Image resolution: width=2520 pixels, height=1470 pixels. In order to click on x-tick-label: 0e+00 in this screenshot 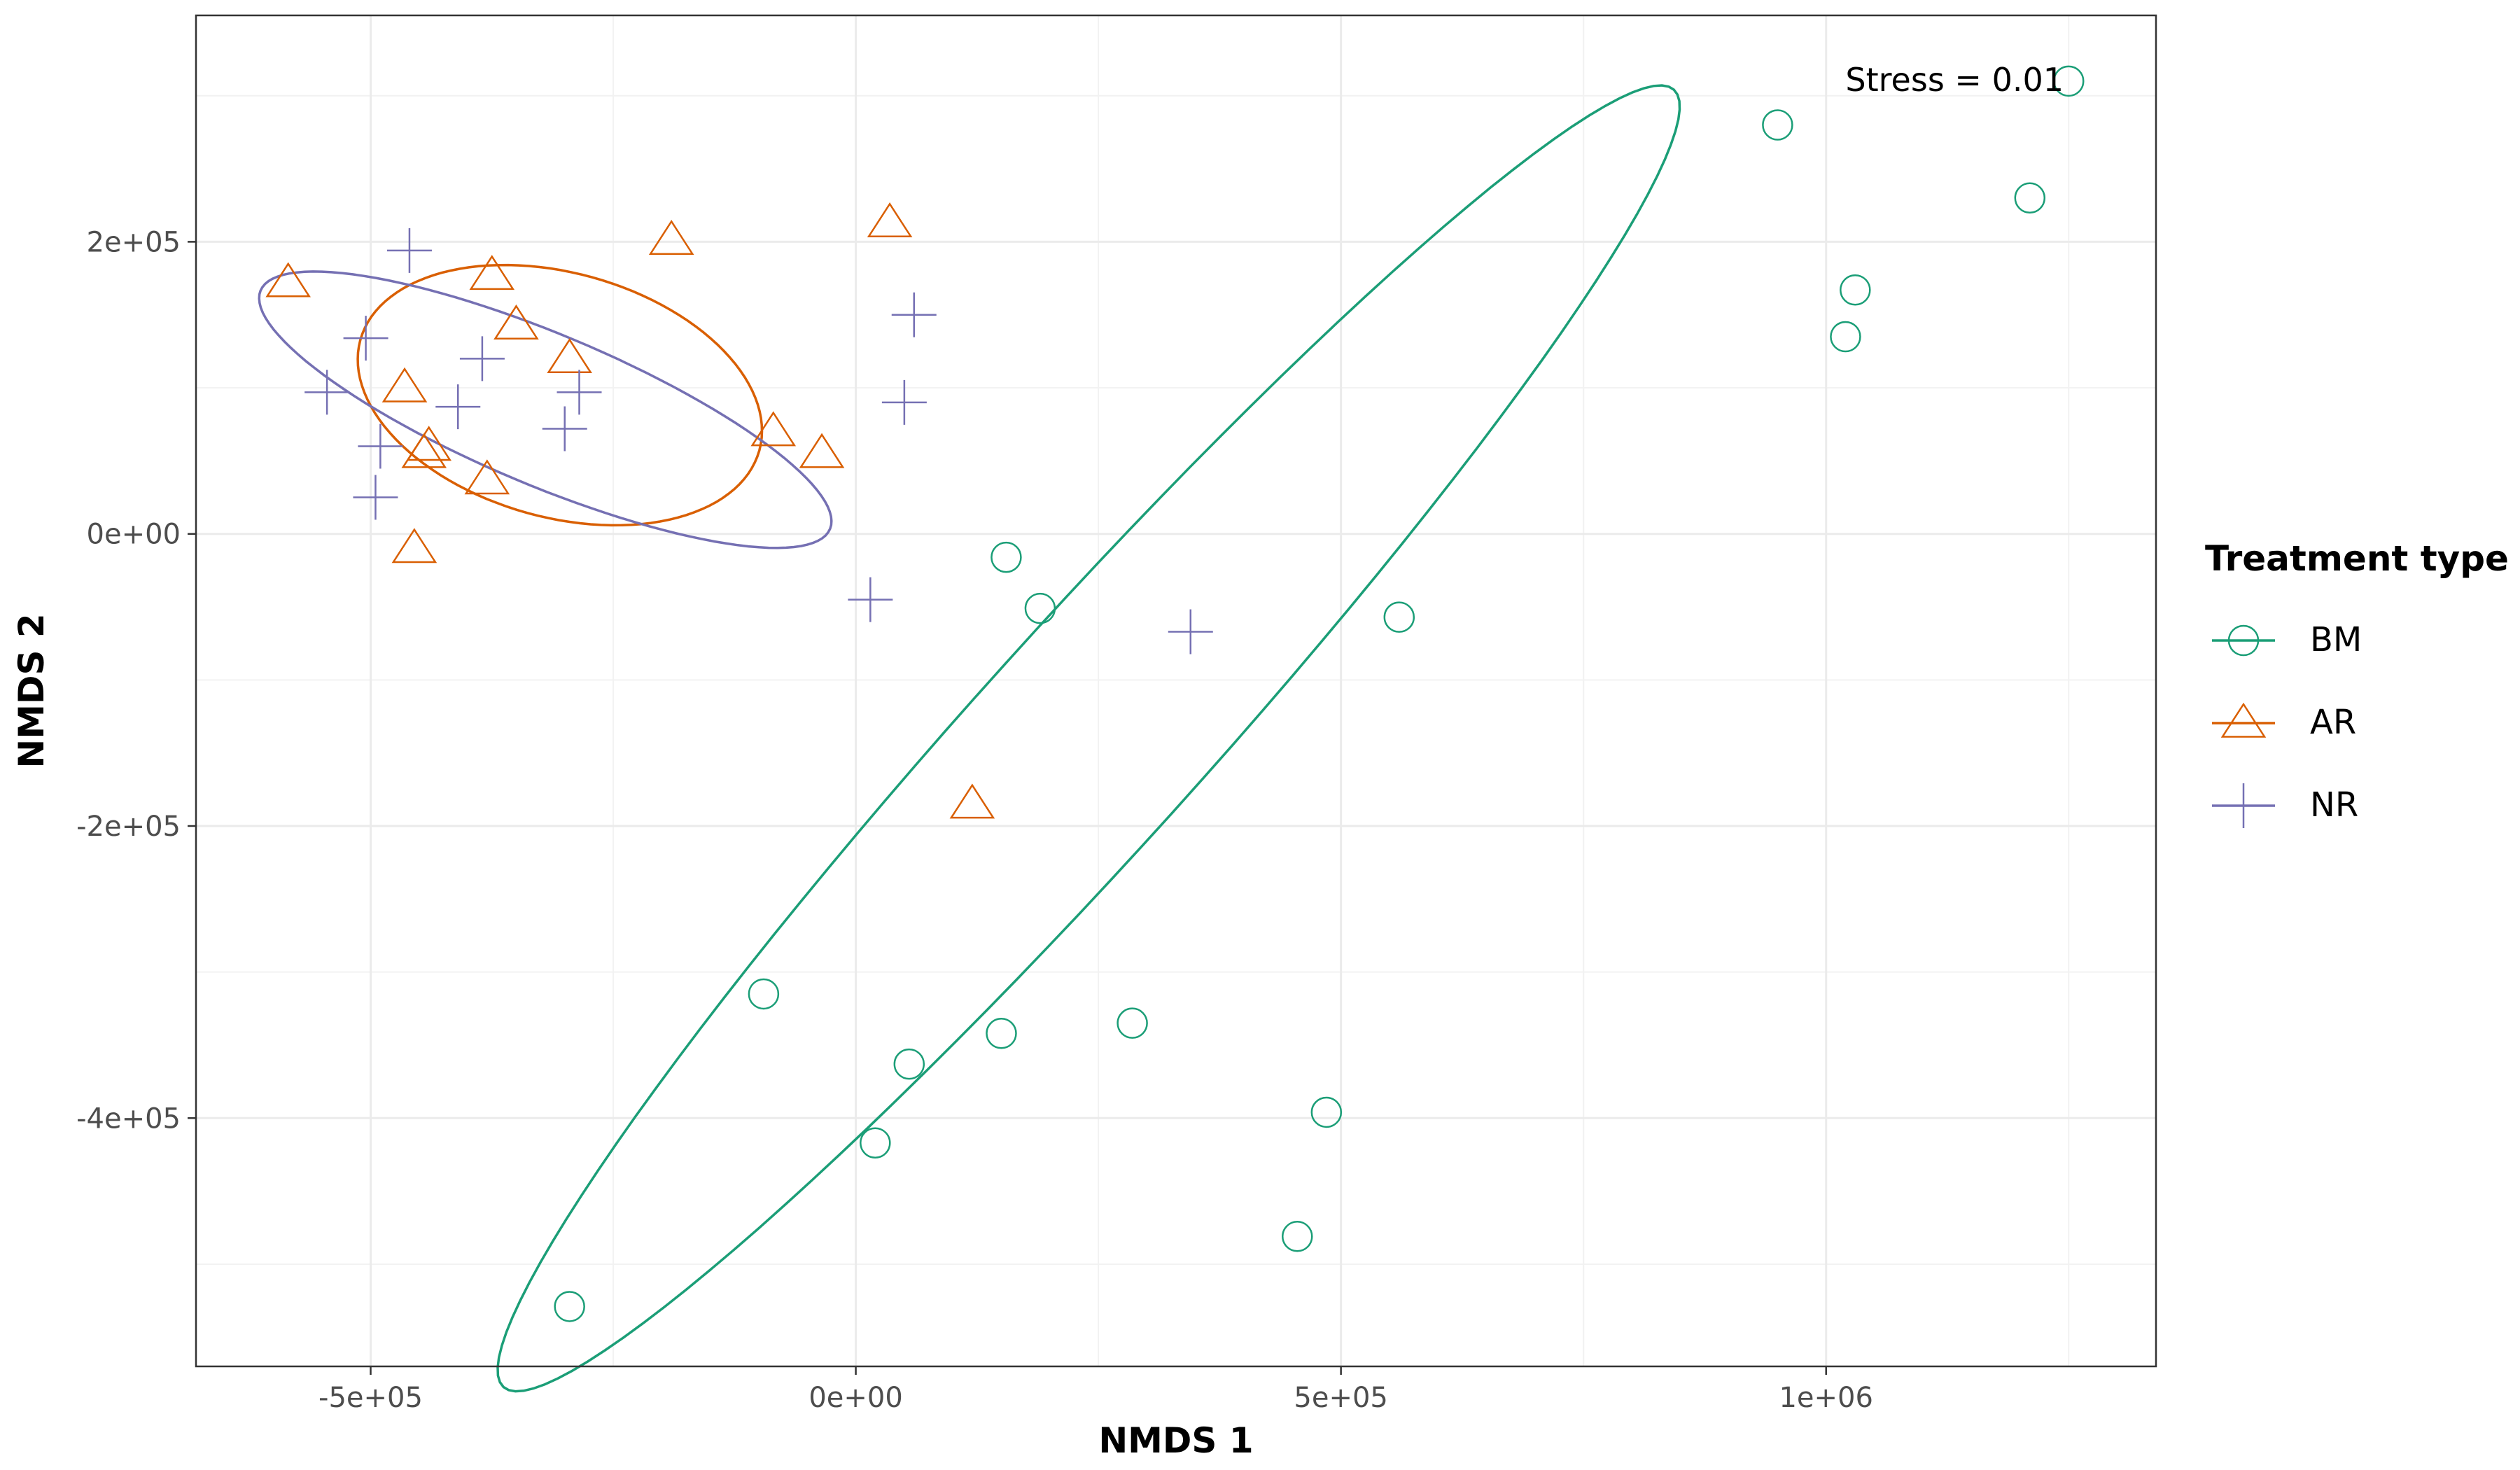, I will do `click(855, 1398)`.